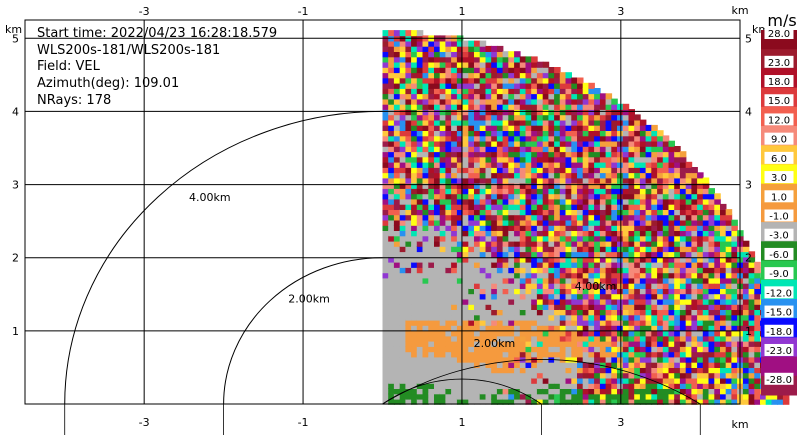  I want to click on x-tick-label: 1, so click(461, 11).